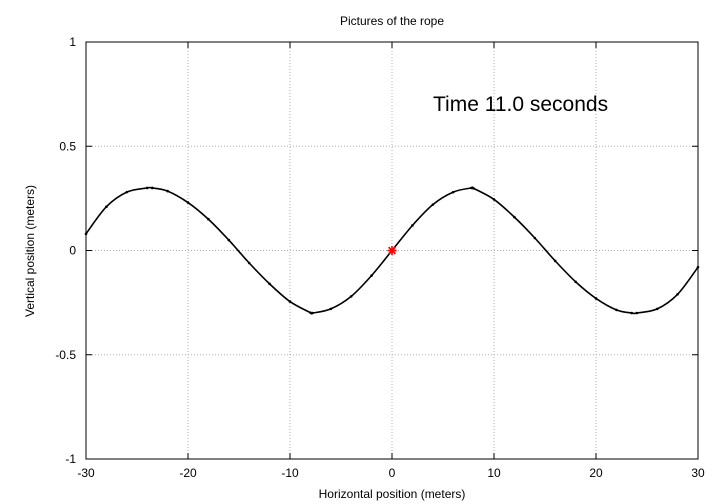  Describe the element at coordinates (290, 473) in the screenshot. I see `x-tick-label: -10` at that location.